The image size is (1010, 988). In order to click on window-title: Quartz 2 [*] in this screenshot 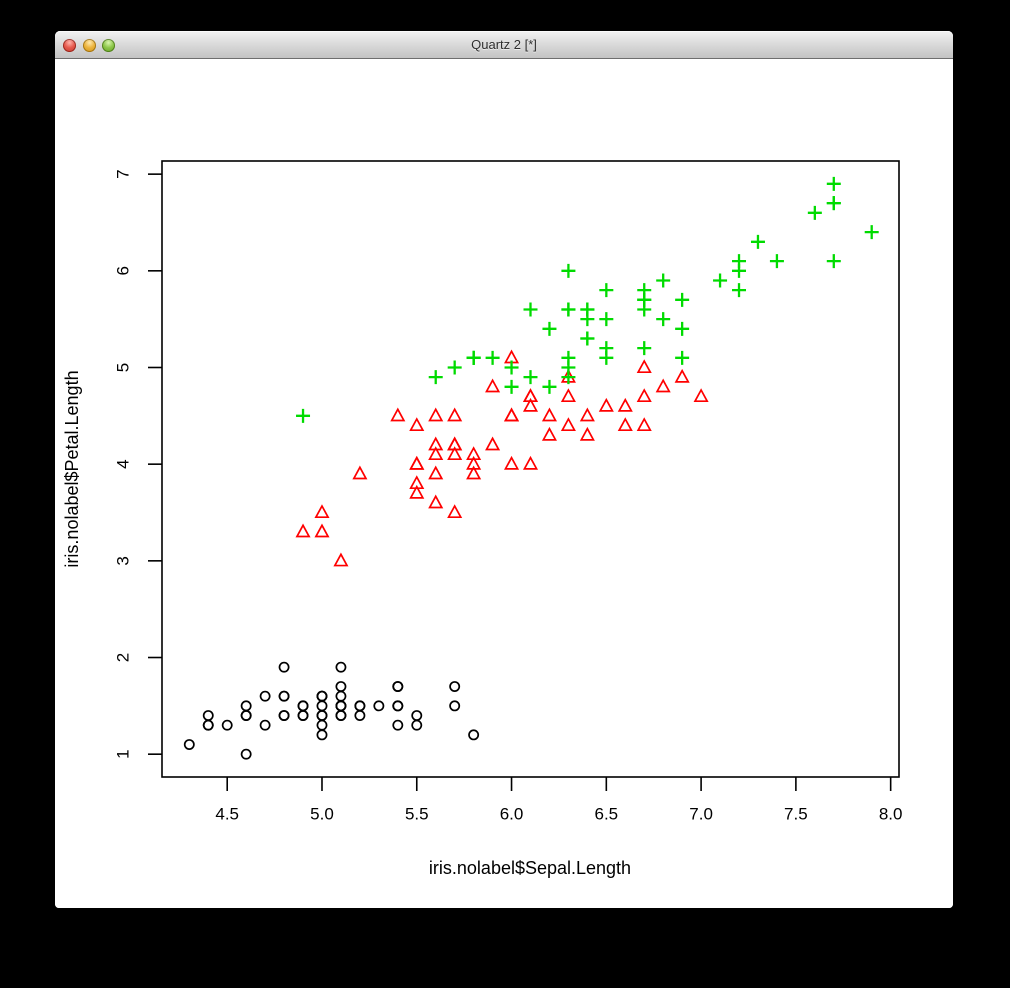, I will do `click(504, 44)`.